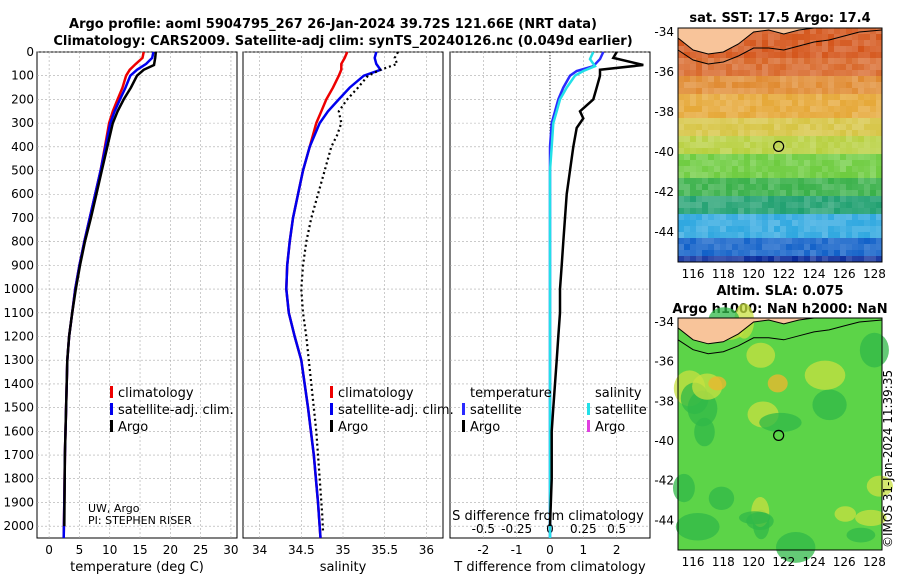  Describe the element at coordinates (230, 550) in the screenshot. I see `x-tick-label: 30` at that location.